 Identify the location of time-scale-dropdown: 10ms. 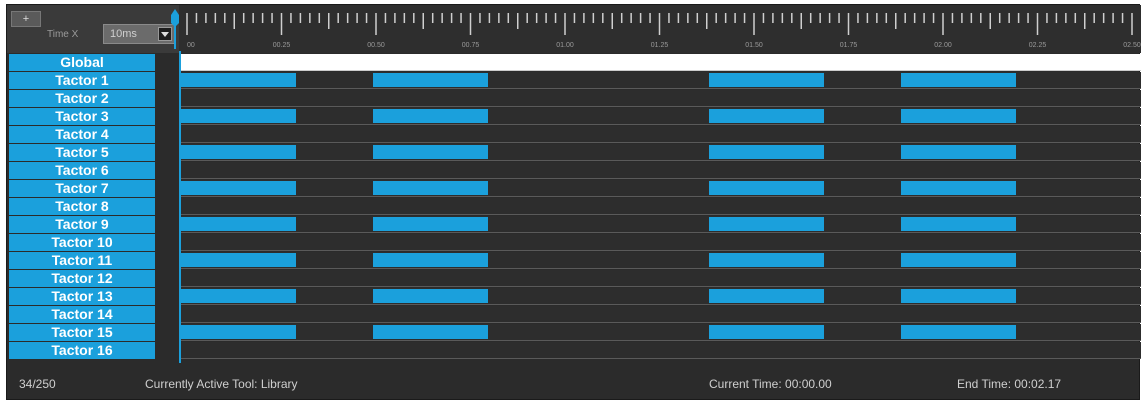
(139, 34).